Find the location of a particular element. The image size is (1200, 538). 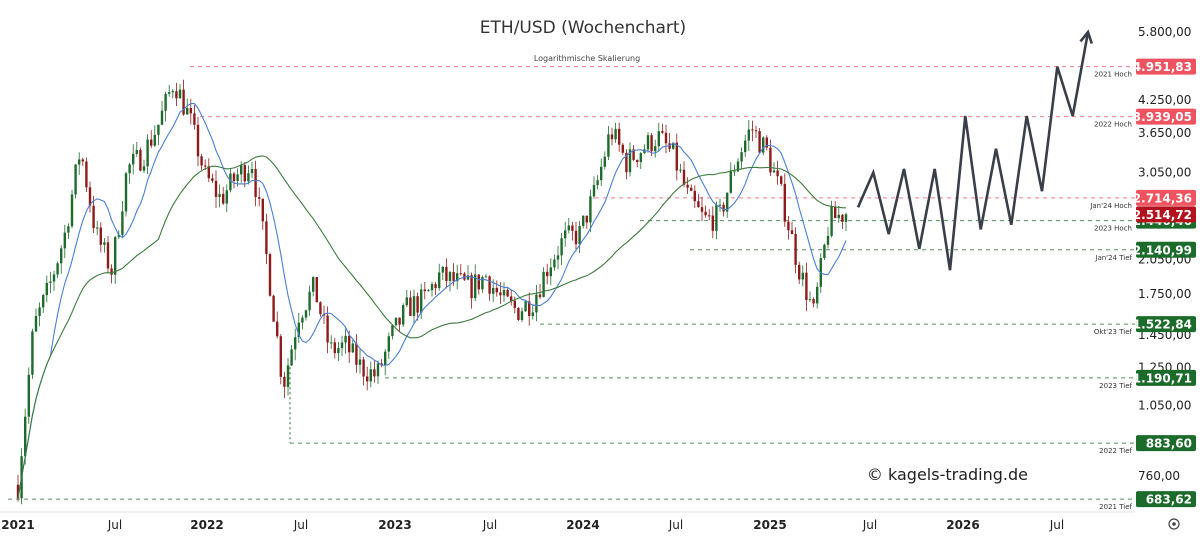

chart-subtitle: Logarithmische Skalierung is located at coordinates (587, 58).